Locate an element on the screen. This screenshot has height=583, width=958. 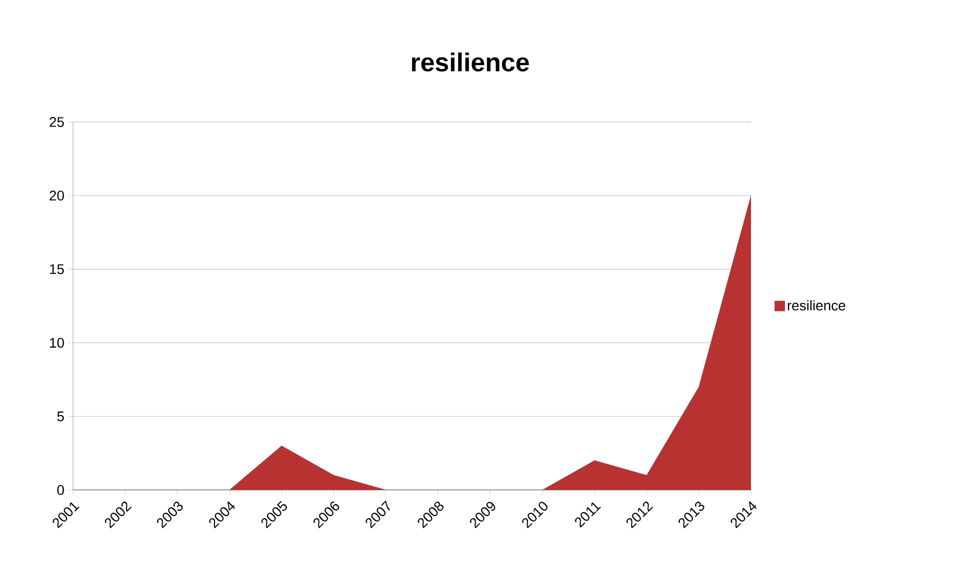
y-tick-label: 15 is located at coordinates (57, 269).